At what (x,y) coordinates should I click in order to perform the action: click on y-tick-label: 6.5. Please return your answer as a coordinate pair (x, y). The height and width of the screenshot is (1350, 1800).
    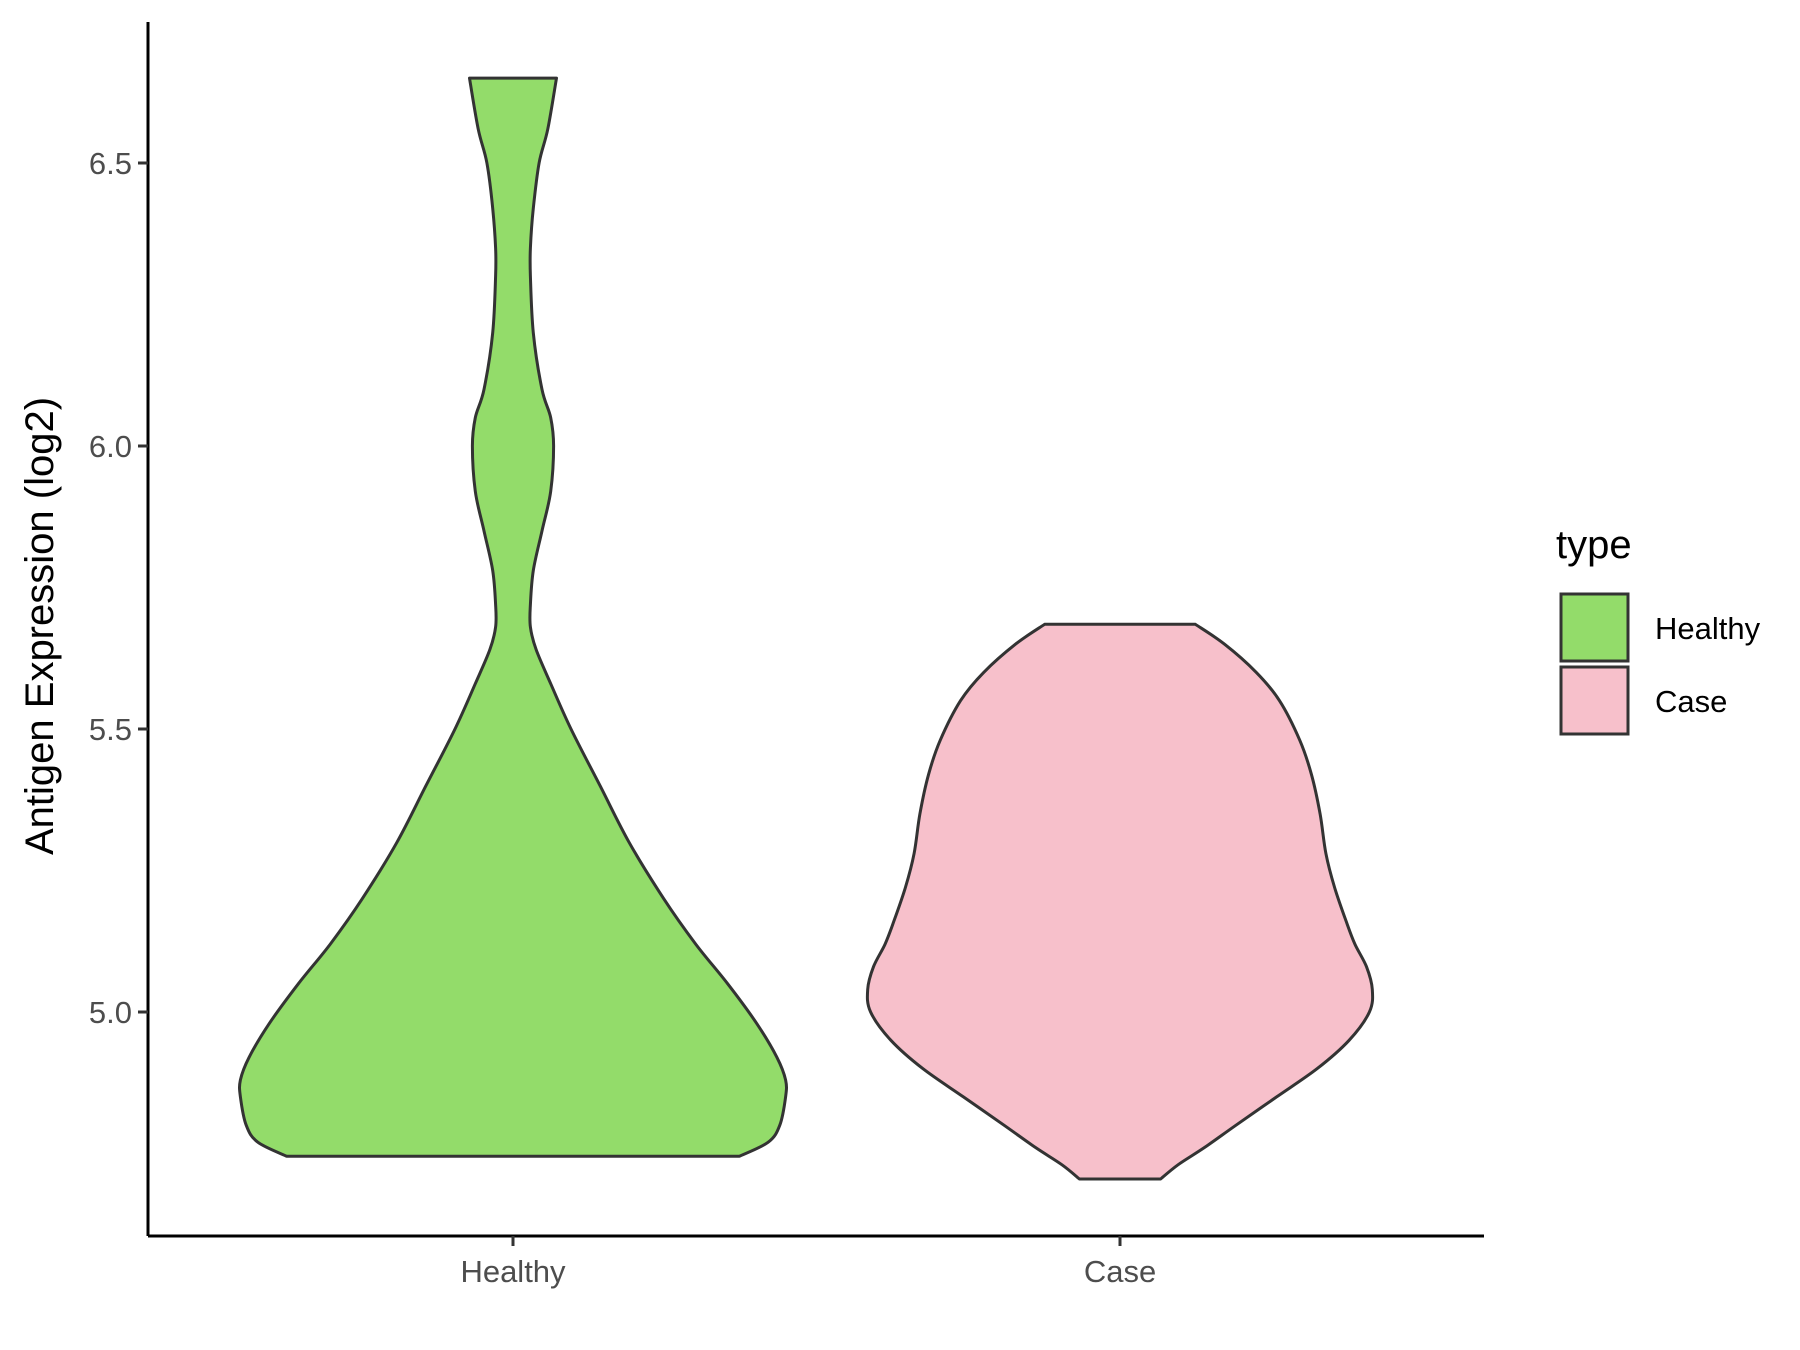
    Looking at the image, I should click on (110, 163).